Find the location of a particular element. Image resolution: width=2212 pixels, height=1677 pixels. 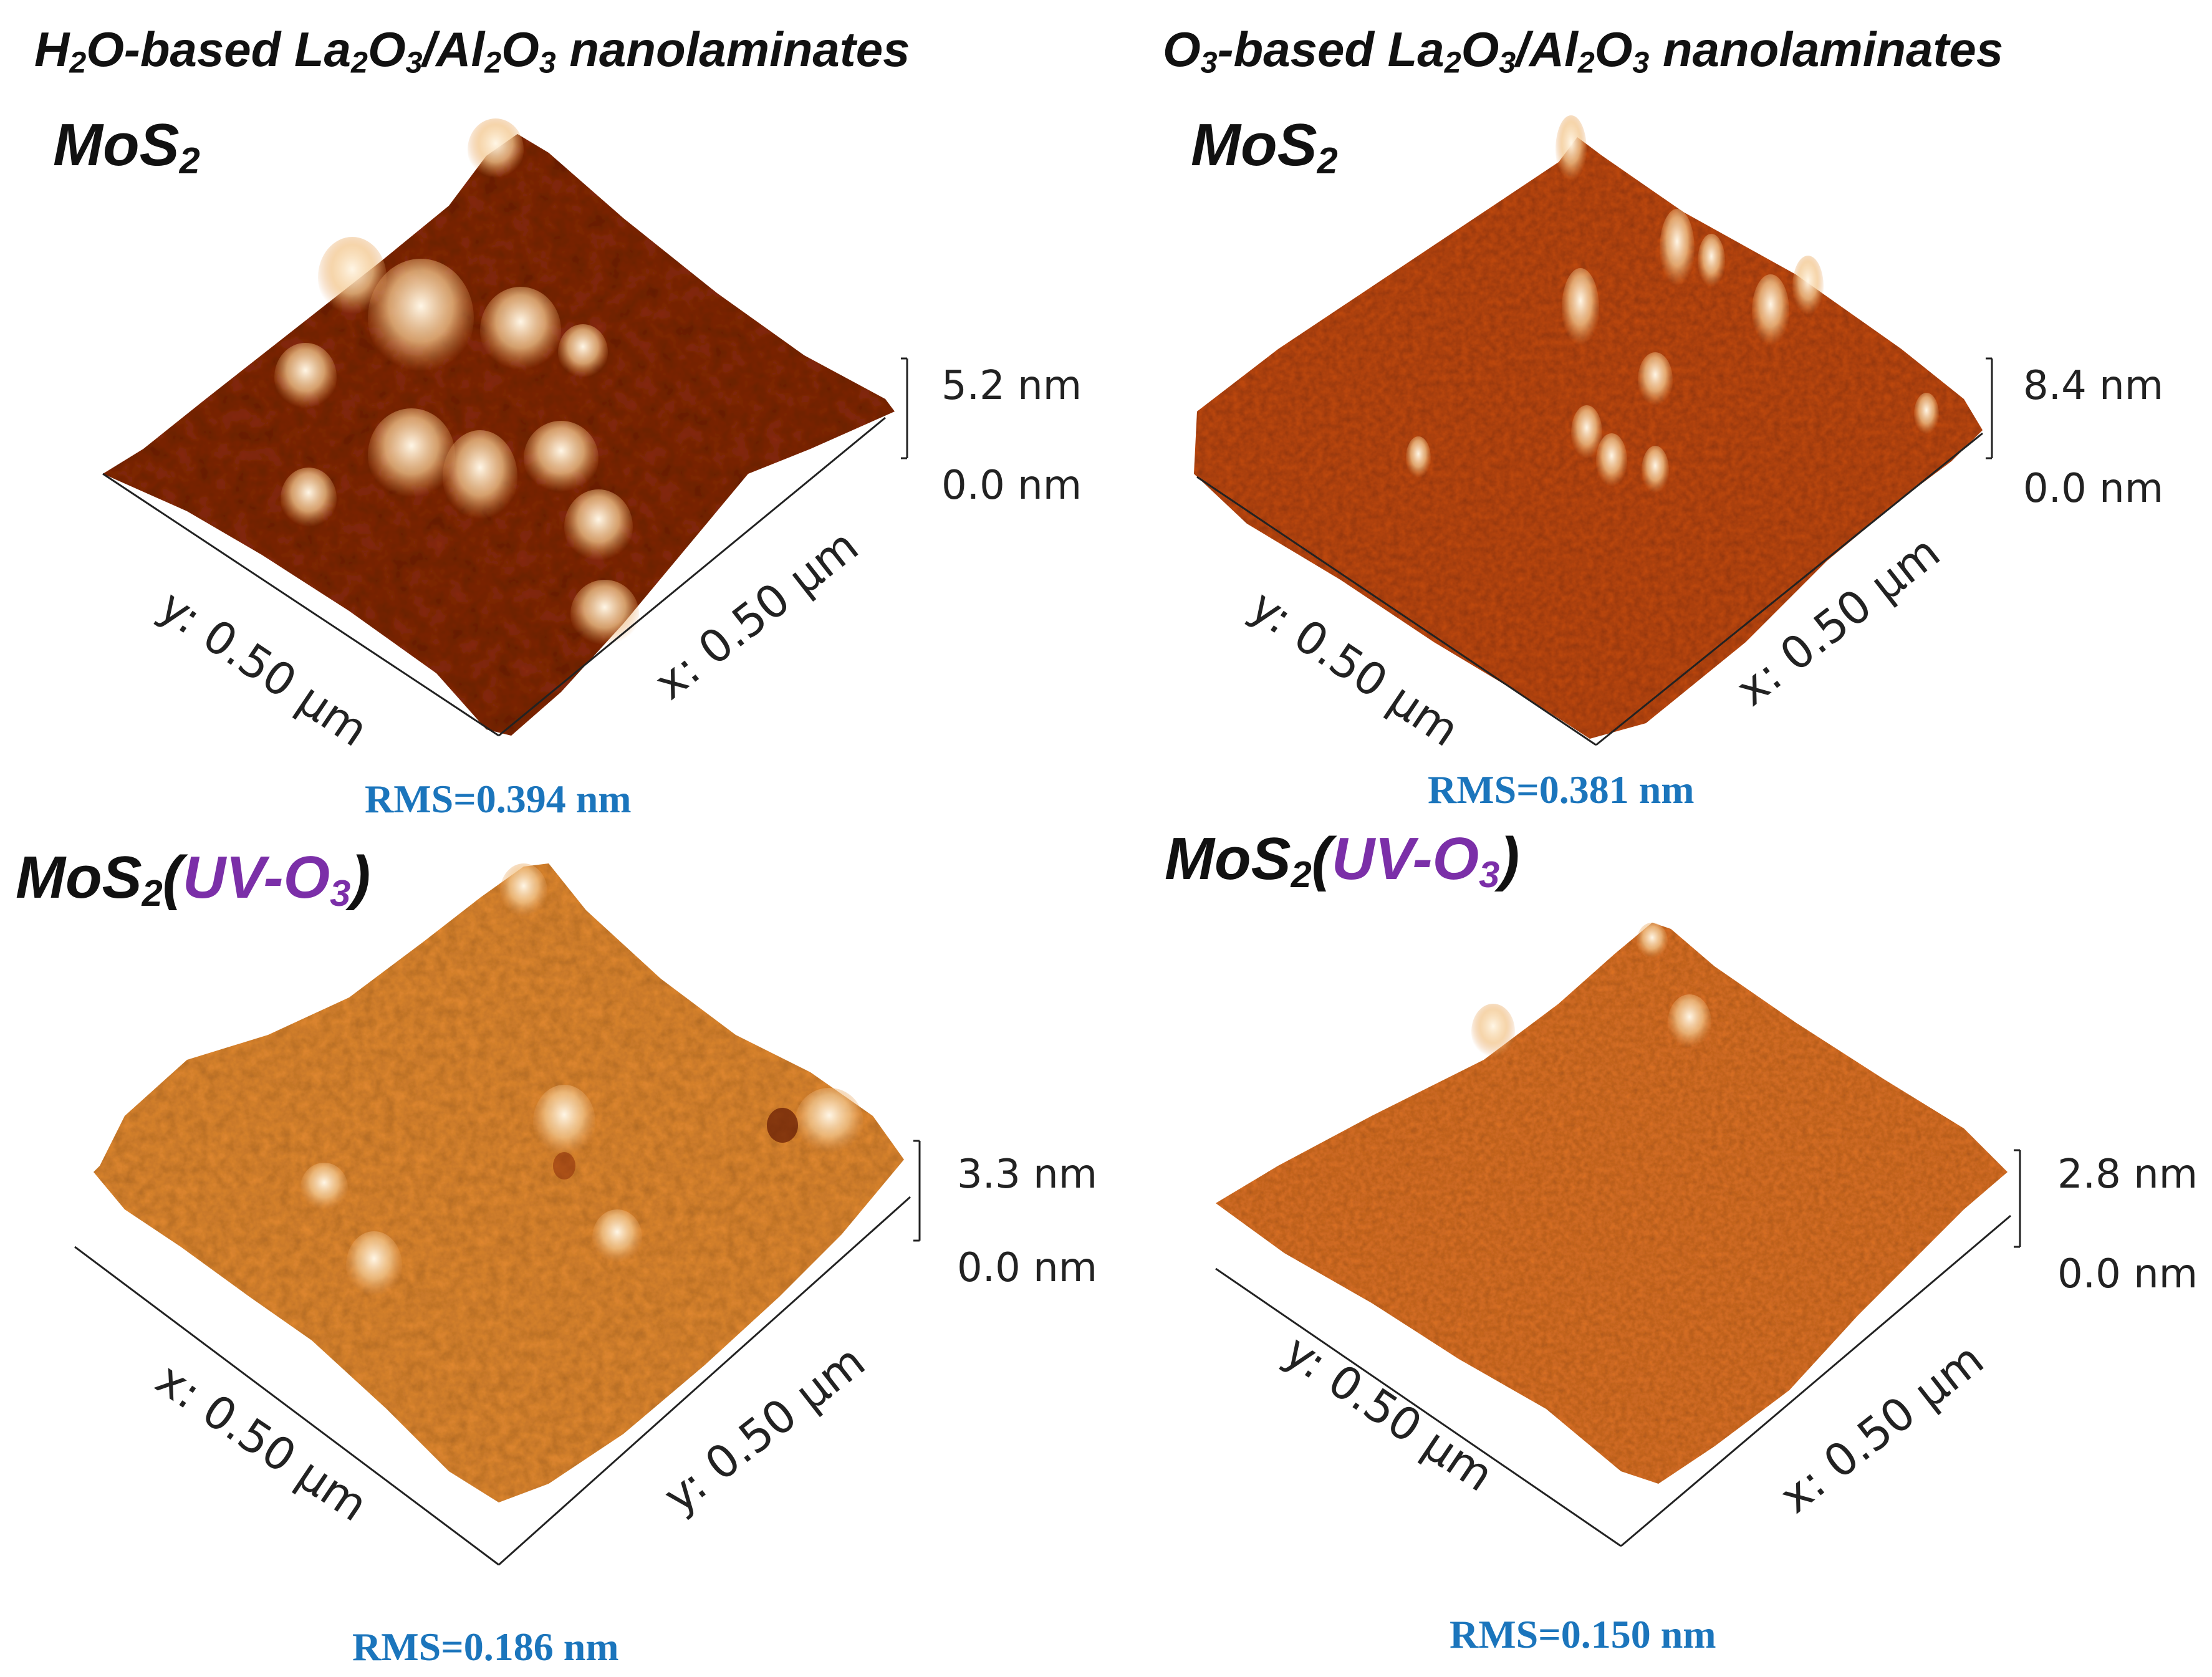

scale-max-label: 8.4 nm is located at coordinates (2093, 386).